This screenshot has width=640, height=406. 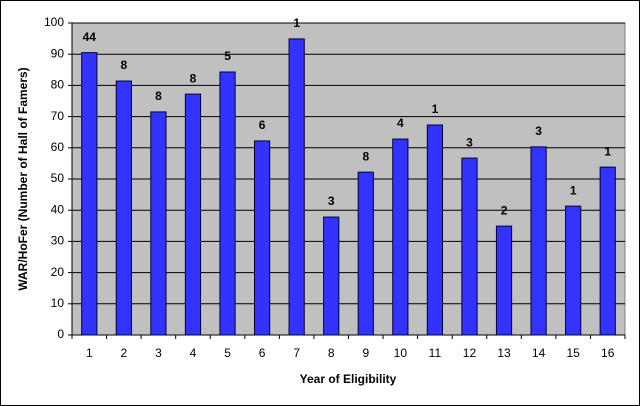 What do you see at coordinates (58, 147) in the screenshot?
I see `y-tick-label: 60` at bounding box center [58, 147].